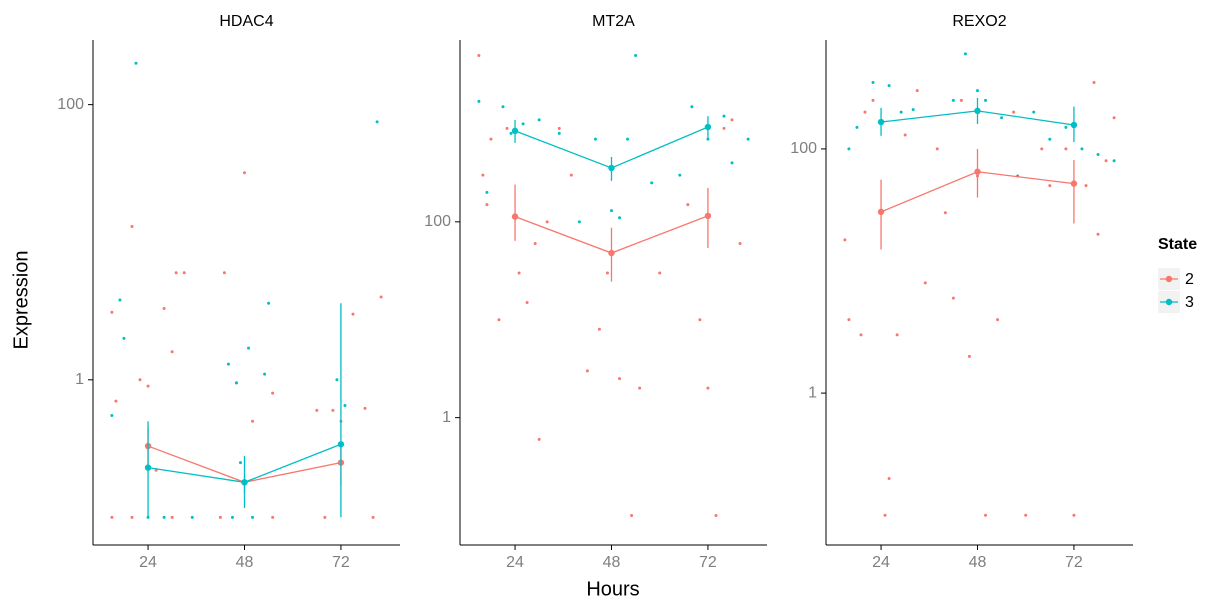 The height and width of the screenshot is (608, 1228). Describe the element at coordinates (612, 589) in the screenshot. I see `x-axis-label: Hours` at that location.